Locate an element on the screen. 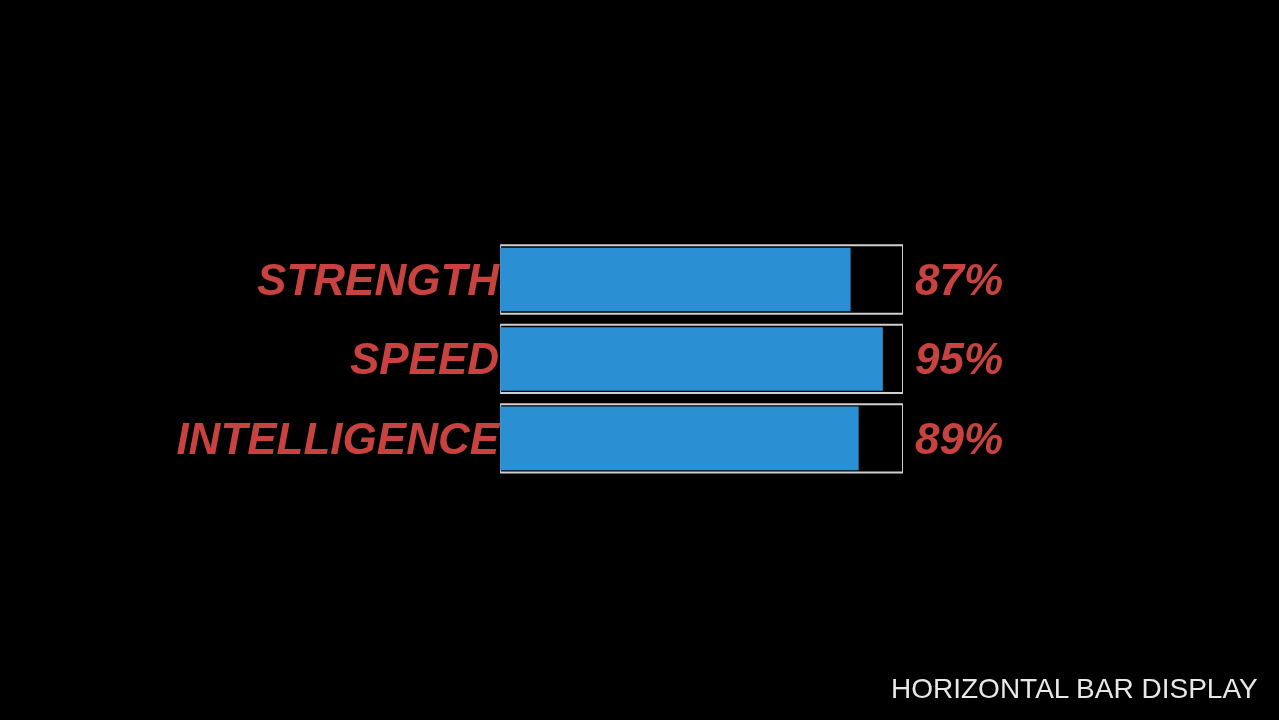 The height and width of the screenshot is (720, 1279). data-label: 95% is located at coordinates (959, 358).